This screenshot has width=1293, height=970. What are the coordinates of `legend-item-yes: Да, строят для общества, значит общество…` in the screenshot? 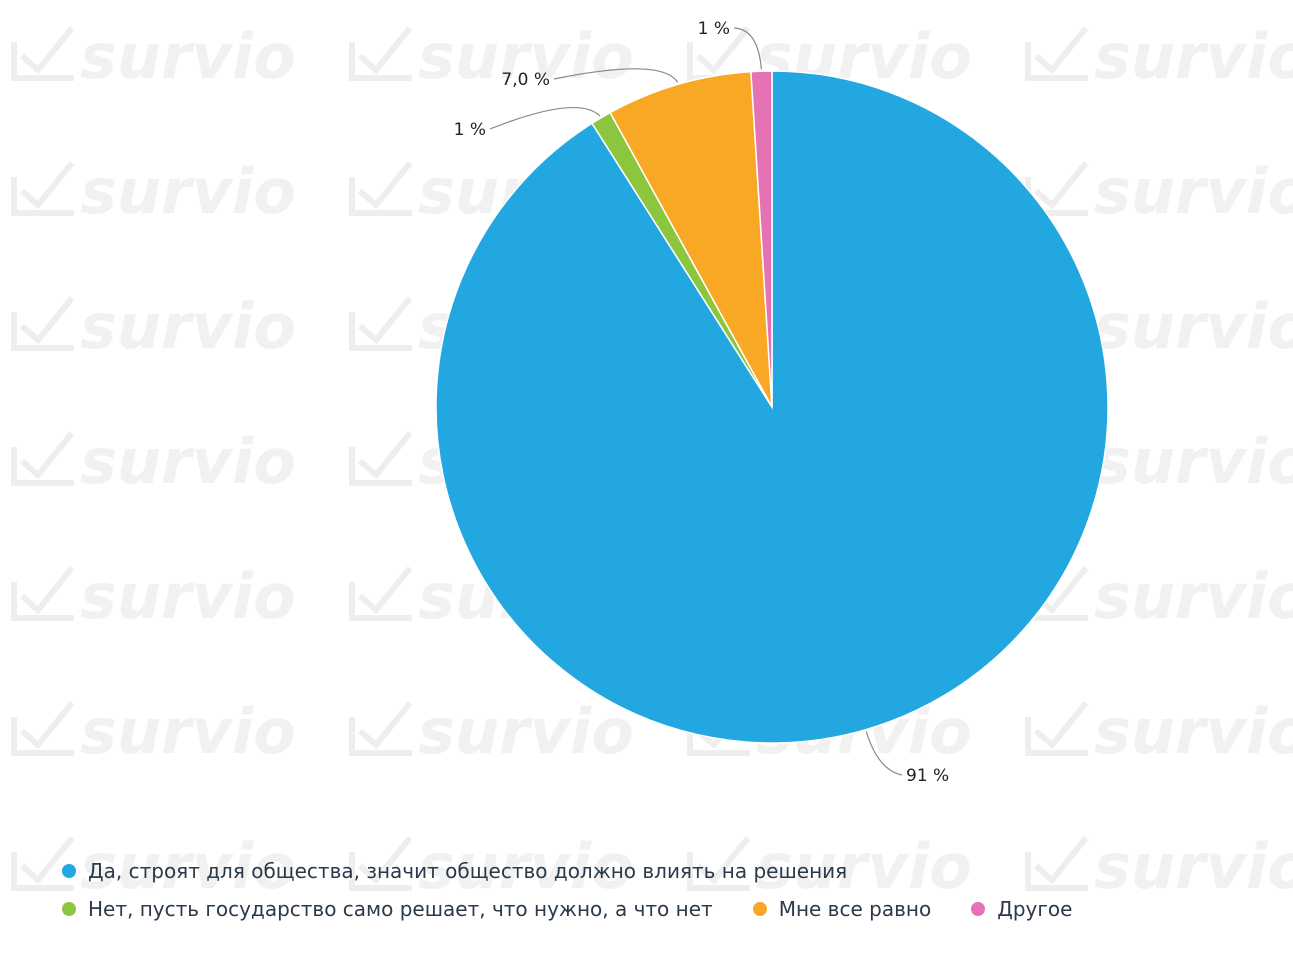 It's located at (454, 871).